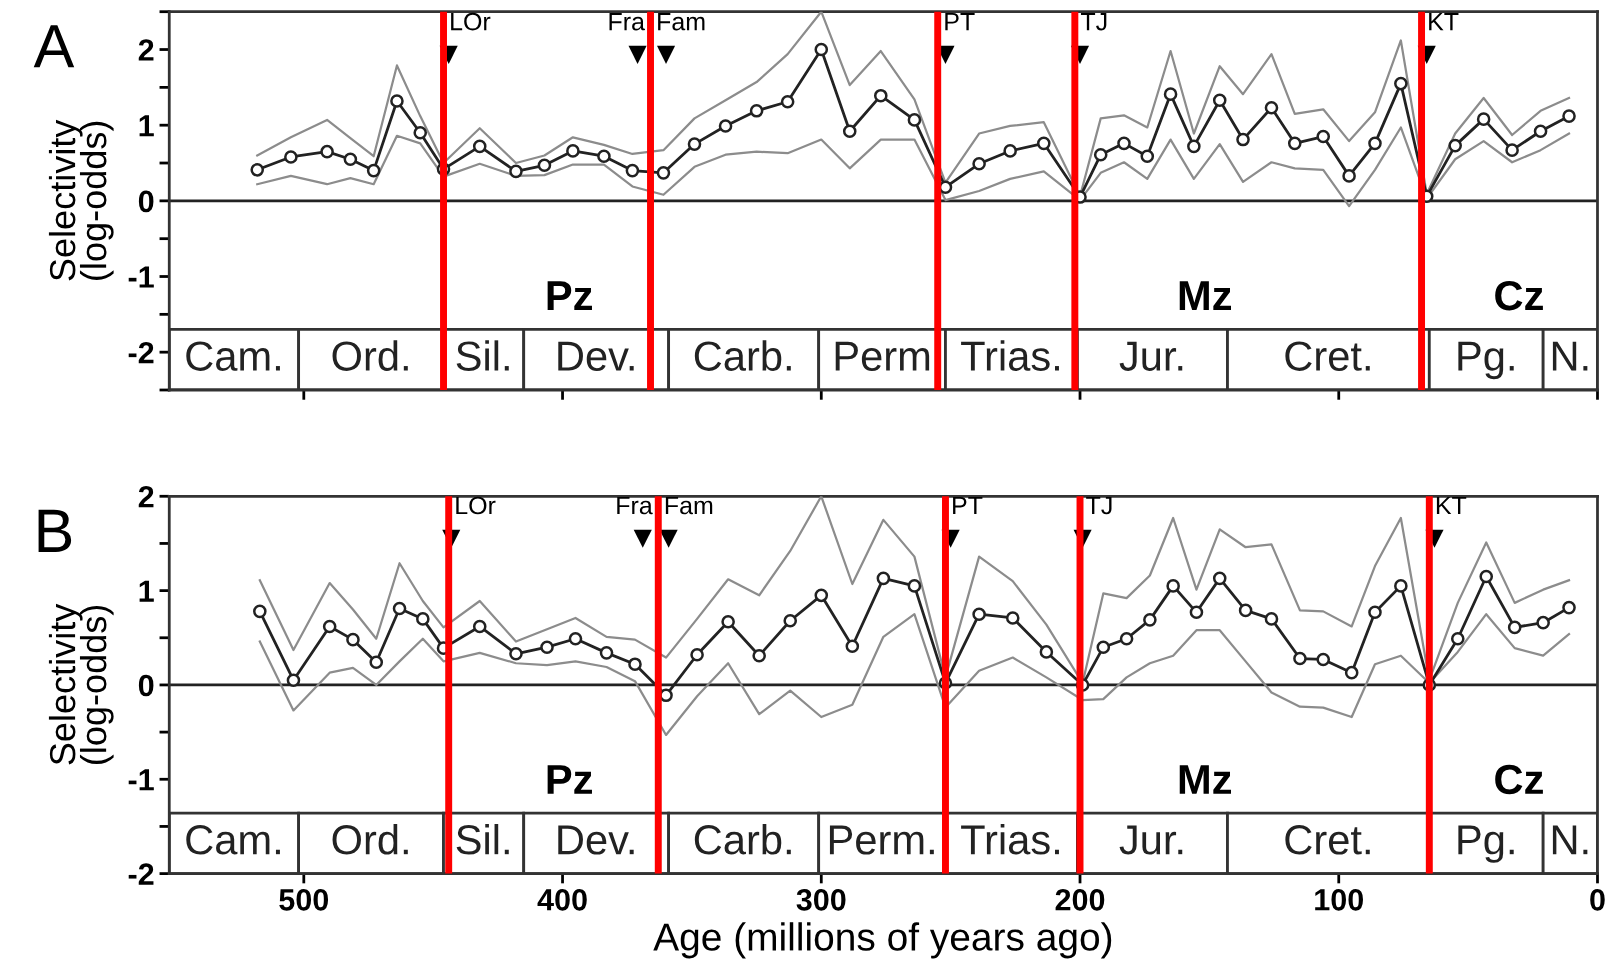  I want to click on annotation: Mz, so click(1205, 295).